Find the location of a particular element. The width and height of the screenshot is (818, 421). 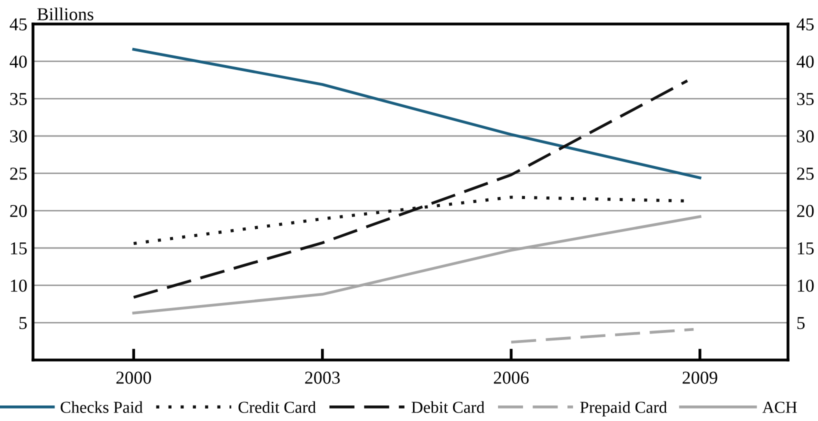

x-tick-label: 2003 is located at coordinates (322, 378).